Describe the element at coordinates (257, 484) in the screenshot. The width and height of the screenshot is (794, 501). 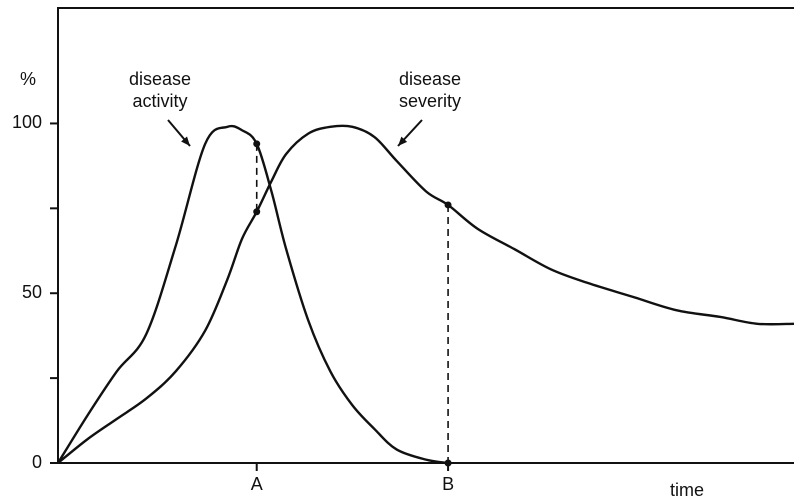
I see `x-tick-label: A` at that location.